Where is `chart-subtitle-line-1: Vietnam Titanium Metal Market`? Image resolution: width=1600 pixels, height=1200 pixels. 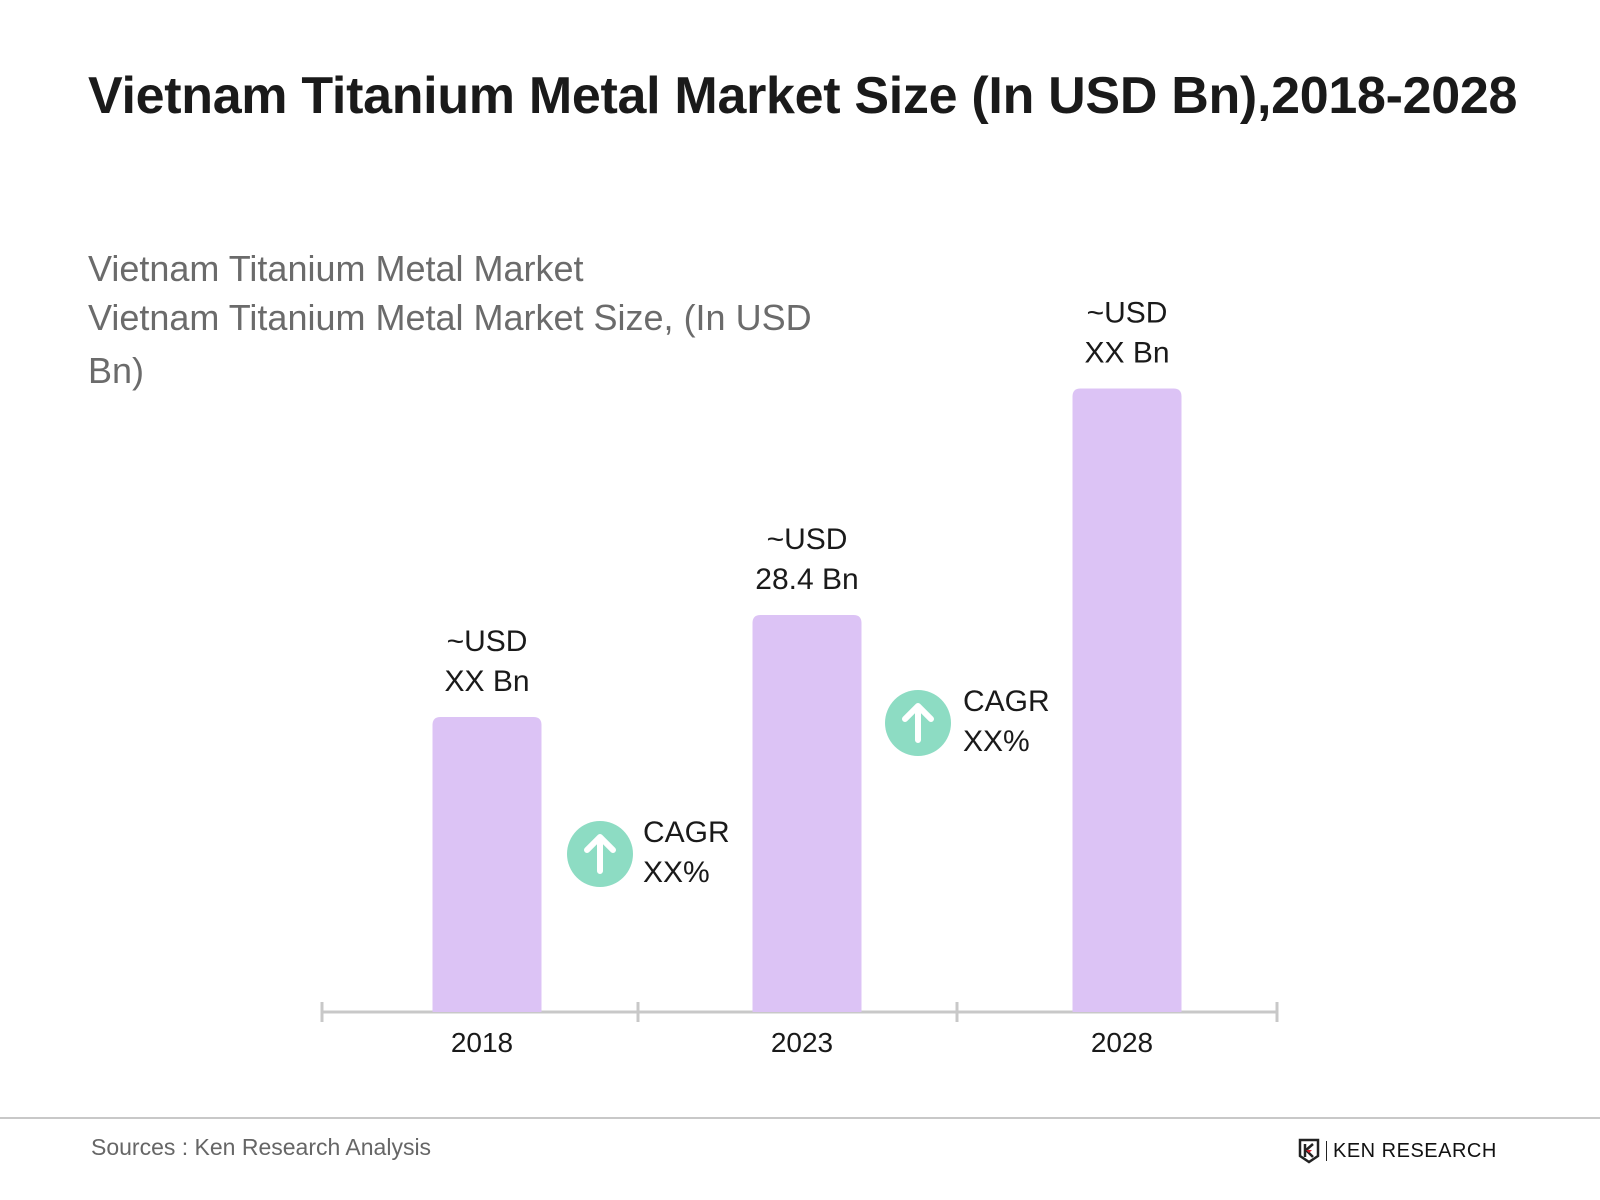
chart-subtitle-line-1: Vietnam Titanium Metal Market is located at coordinates (336, 268).